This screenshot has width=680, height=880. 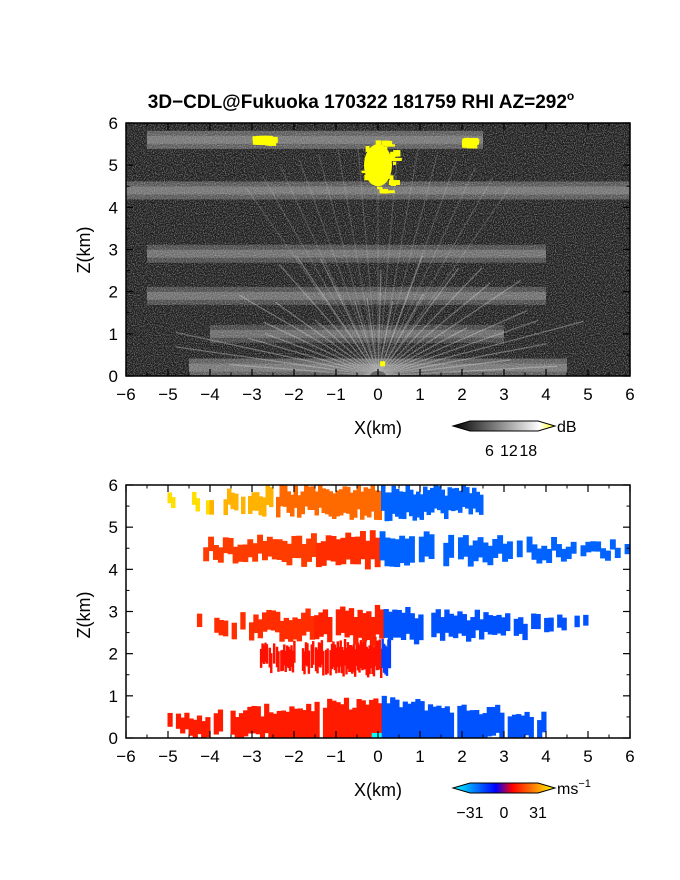 I want to click on x-tick-label: 1, so click(x=419, y=756).